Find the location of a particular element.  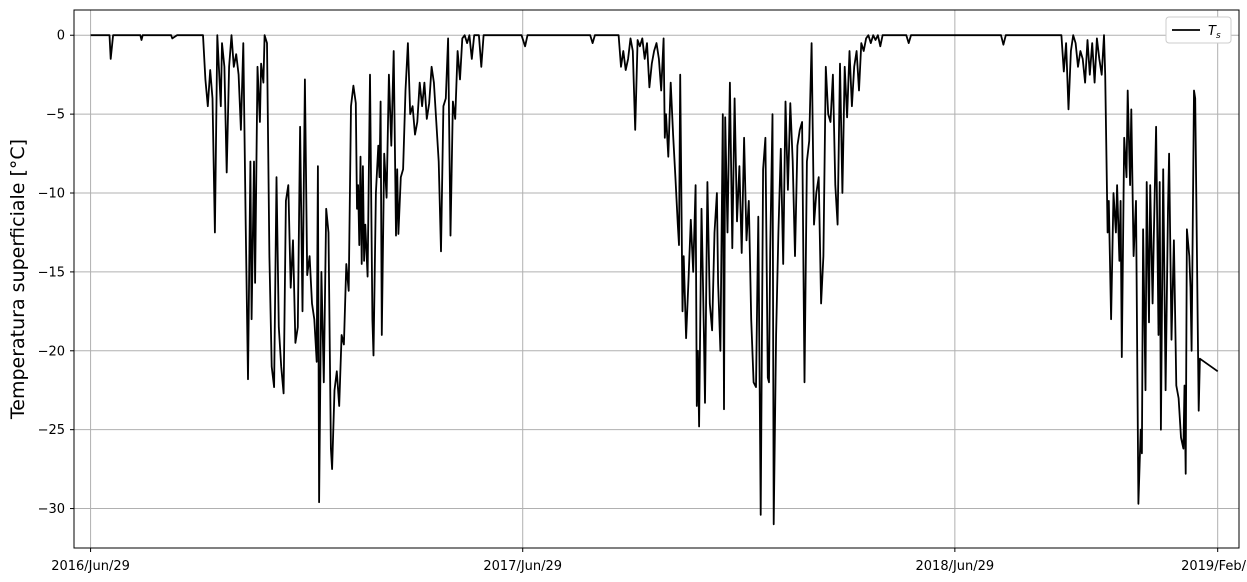

x-tick-label: 2019/Feb/6 is located at coordinates (1214, 566).